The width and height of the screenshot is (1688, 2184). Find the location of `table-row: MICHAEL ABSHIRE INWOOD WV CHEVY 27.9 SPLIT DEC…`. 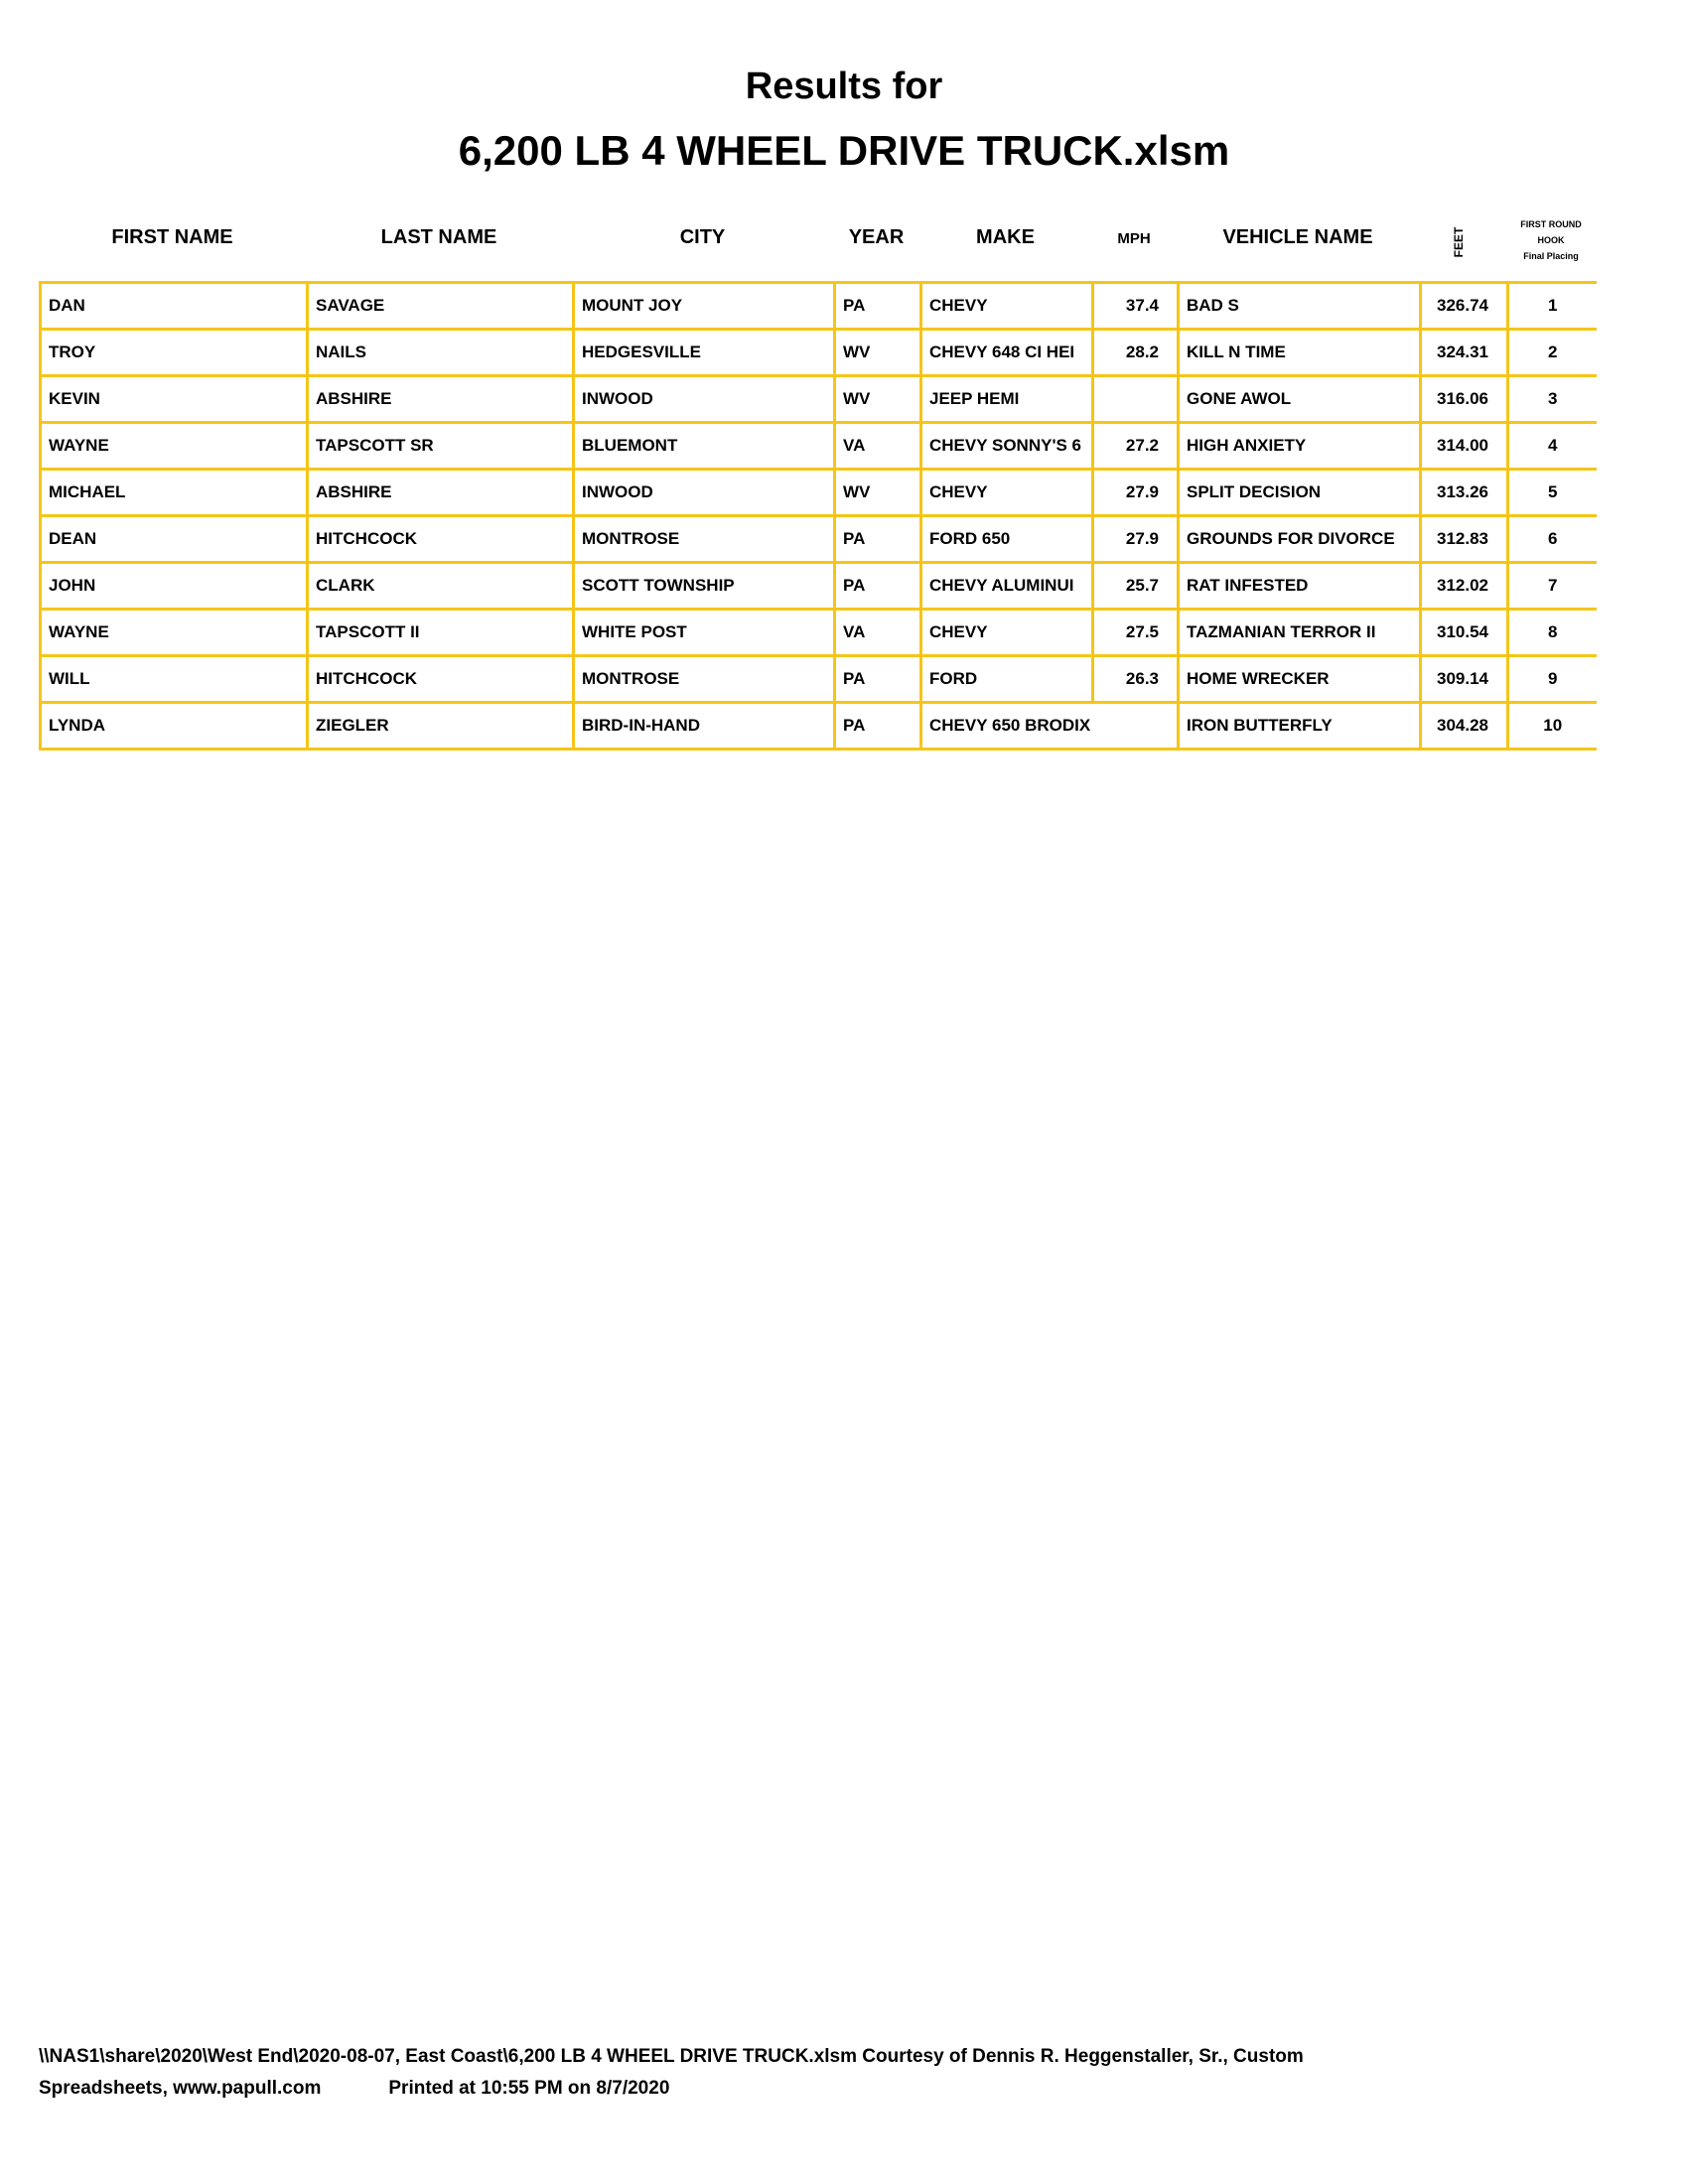

table-row: MICHAEL ABSHIRE INWOOD WV CHEVY 27.9 SPLIT DEC… is located at coordinates (818, 492).